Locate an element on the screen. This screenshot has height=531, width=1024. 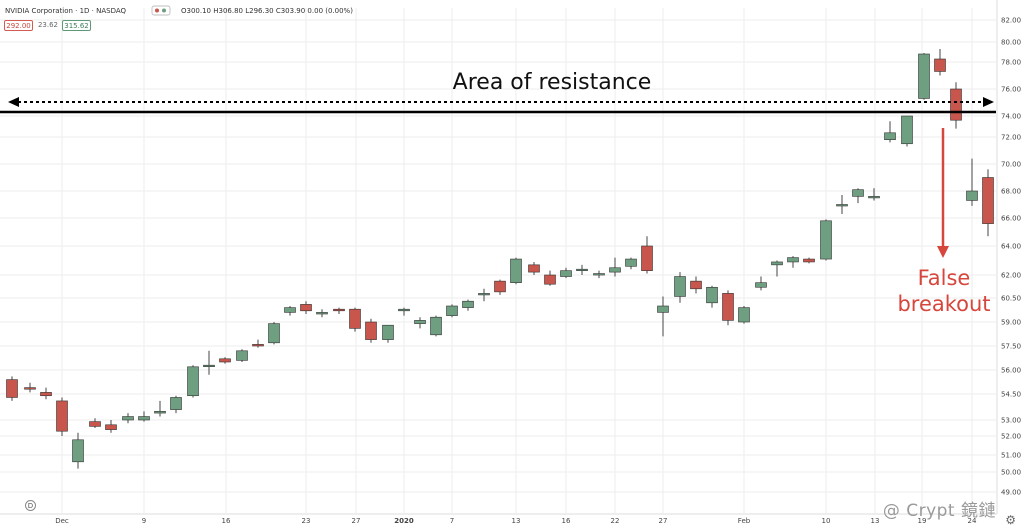
spread-value: 23.62 is located at coordinates (48, 25).